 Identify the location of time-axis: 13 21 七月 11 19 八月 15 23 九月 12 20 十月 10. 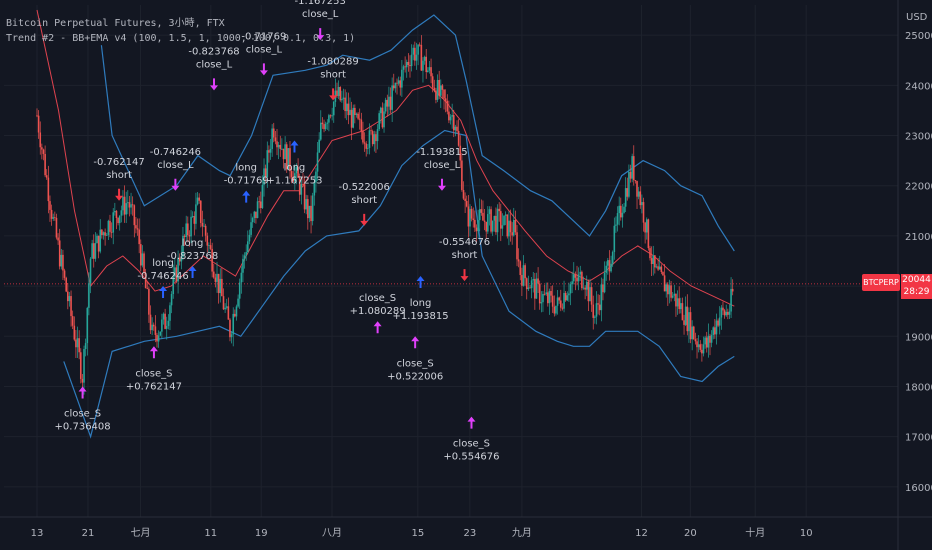
(422, 532).